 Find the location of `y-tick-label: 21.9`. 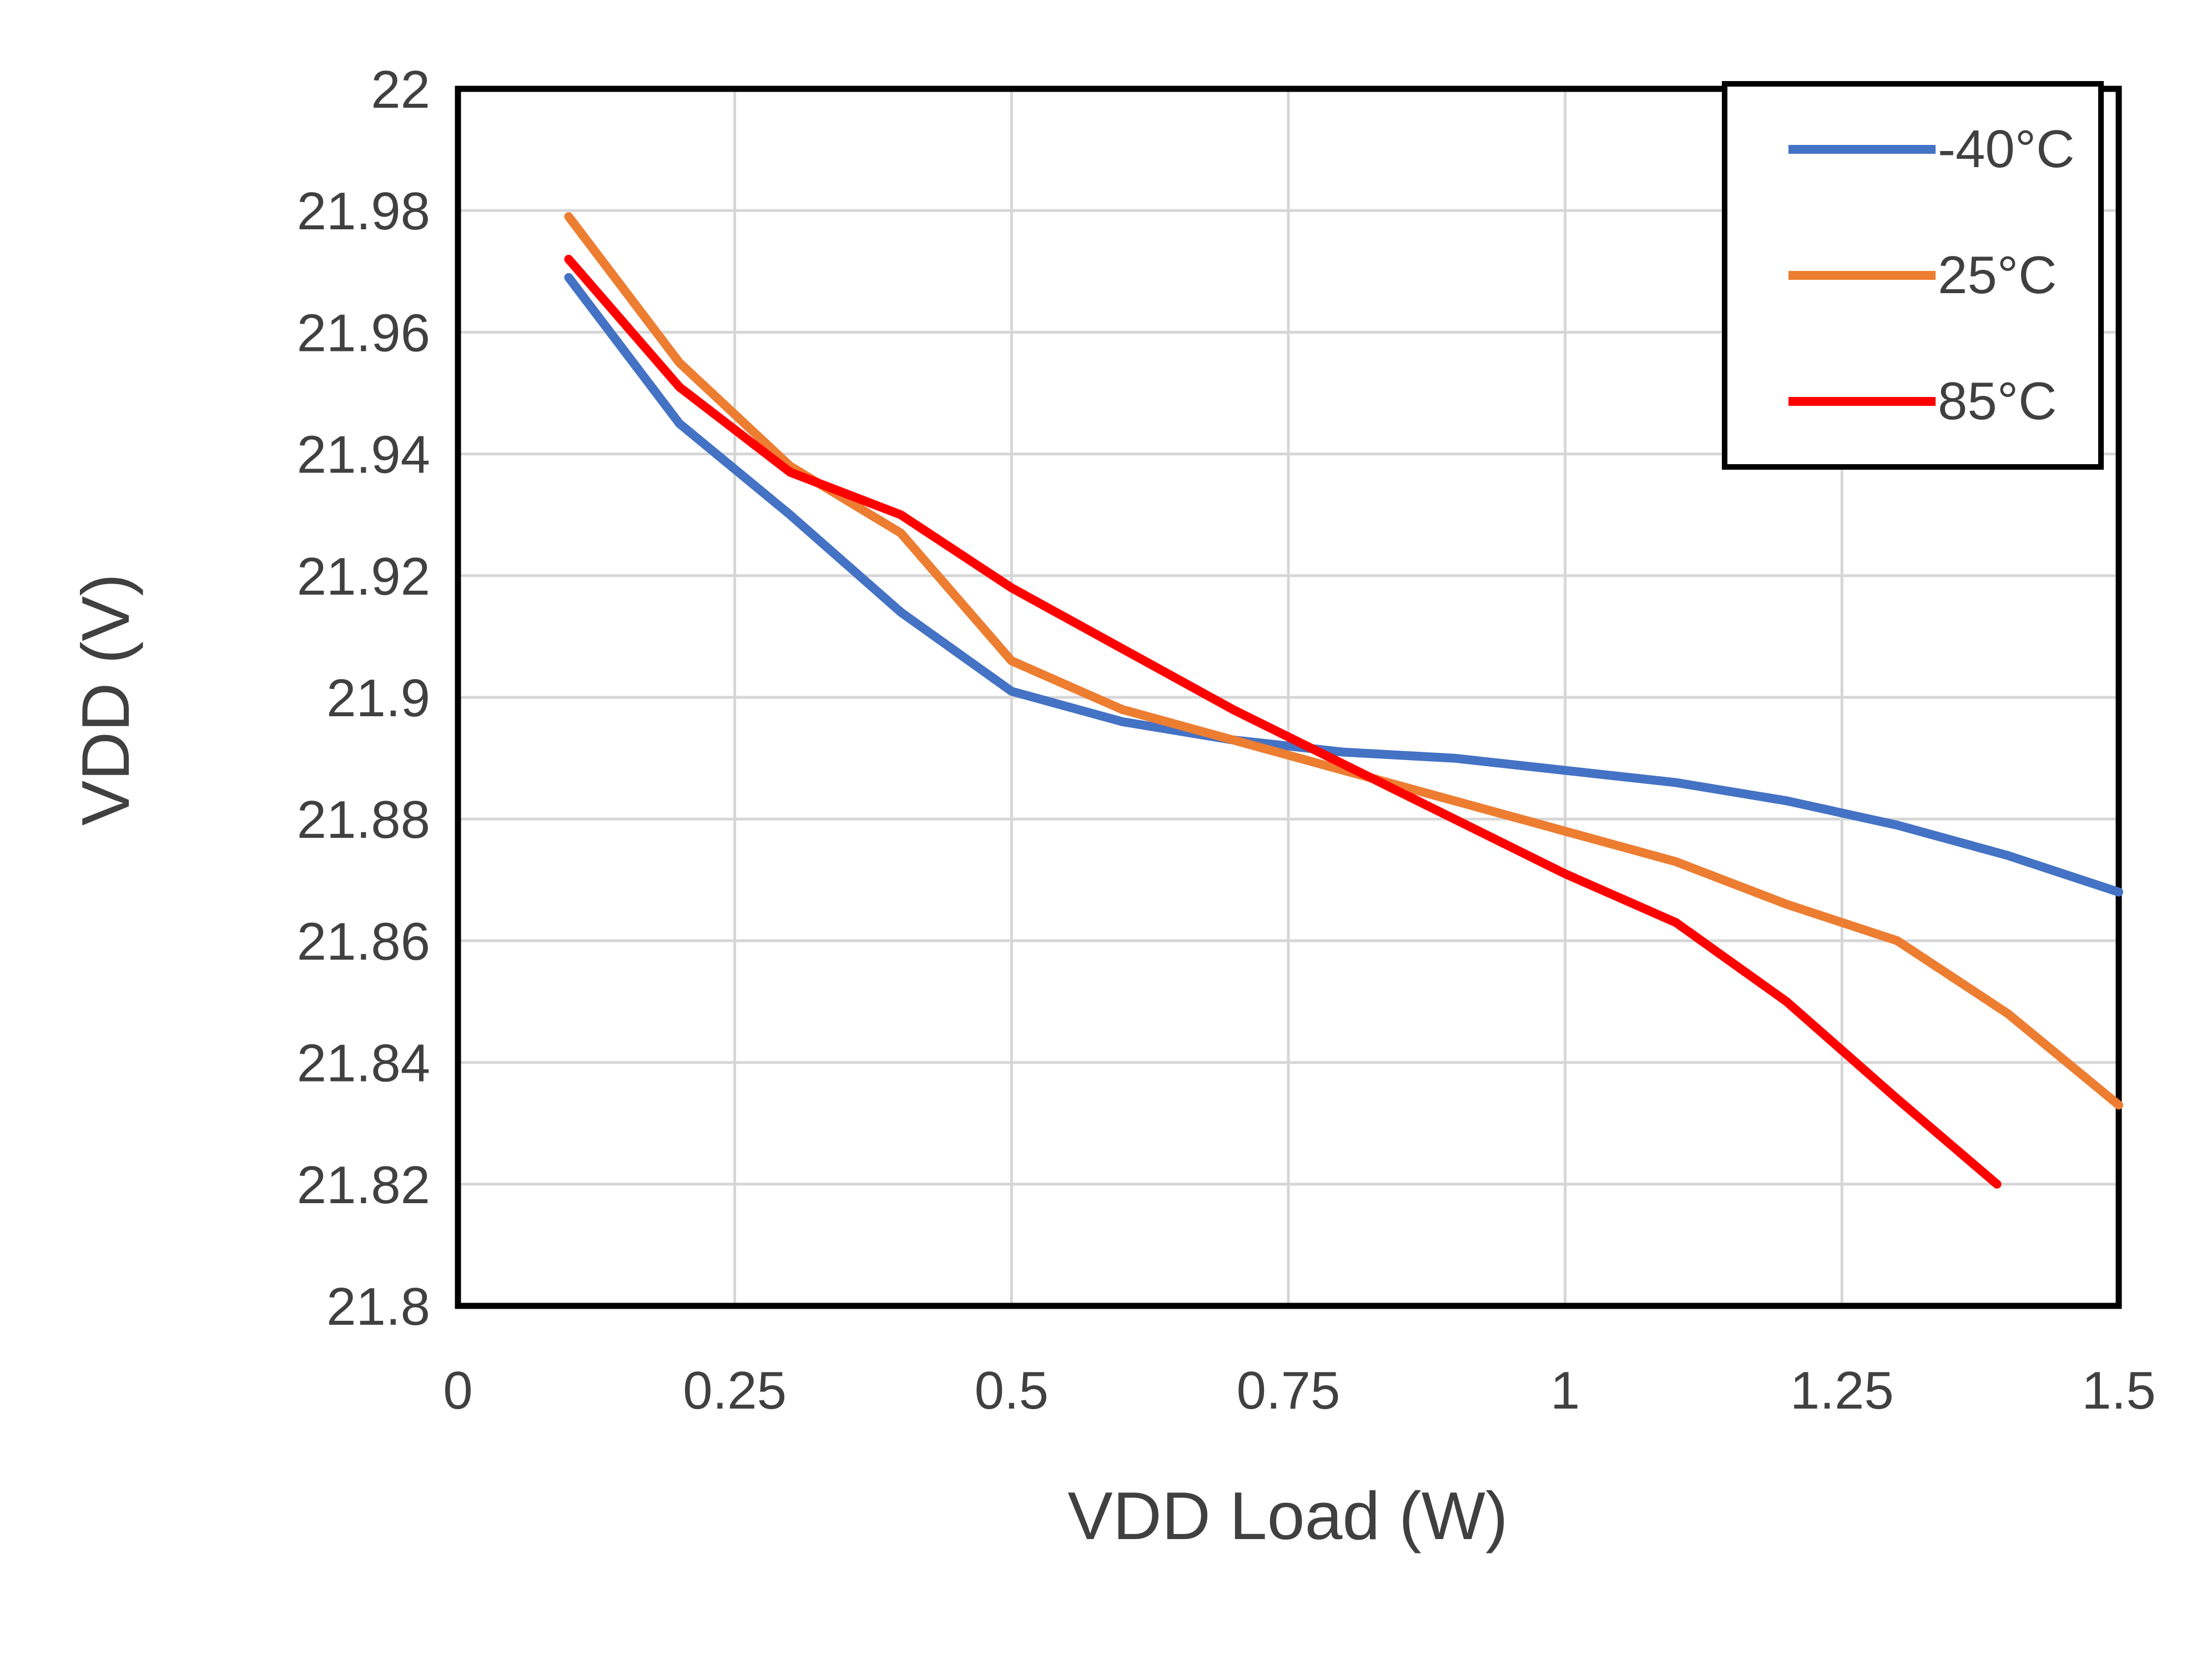

y-tick-label: 21.9 is located at coordinates (378, 698).